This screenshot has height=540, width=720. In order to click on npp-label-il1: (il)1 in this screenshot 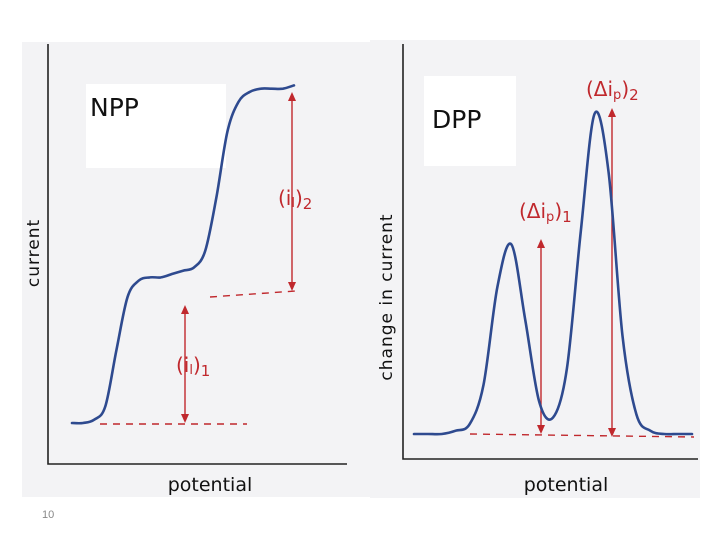, I will do `click(193, 366)`.